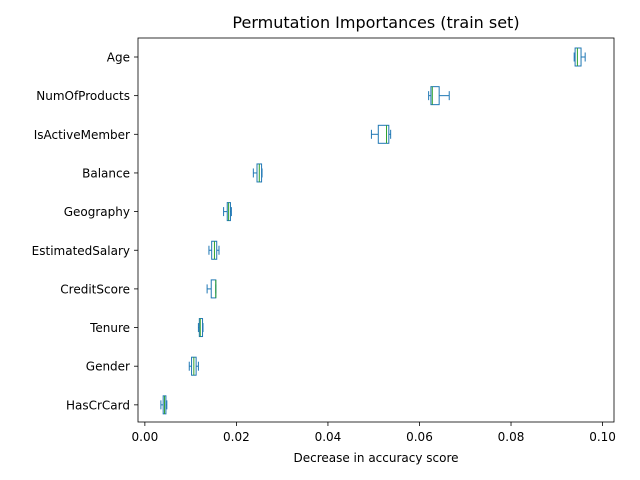  I want to click on y-tick-label: Gender, so click(108, 367).